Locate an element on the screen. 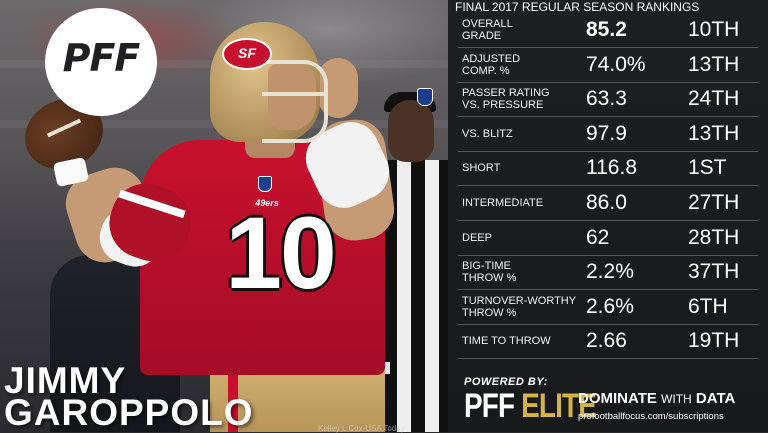 Image resolution: width=768 pixels, height=433 pixels. stat-label: ADJUSTED COMP. % is located at coordinates (491, 64).